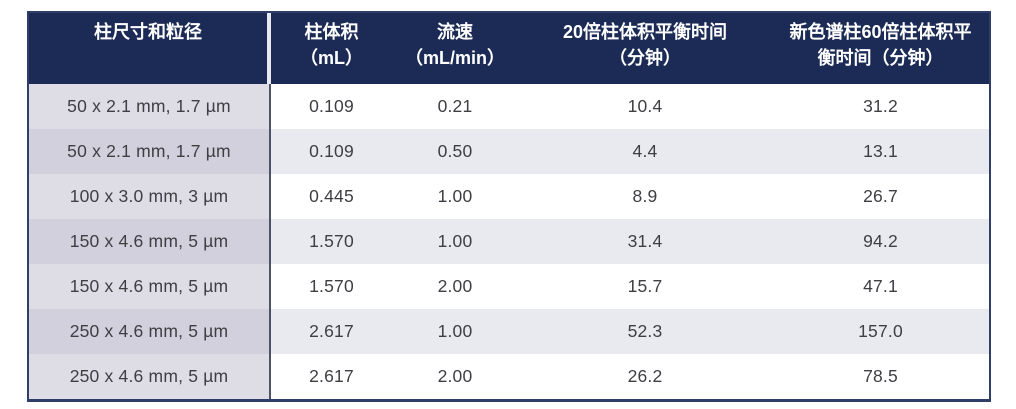  I want to click on equilibration-60x-cell: 94.2, so click(880, 241).